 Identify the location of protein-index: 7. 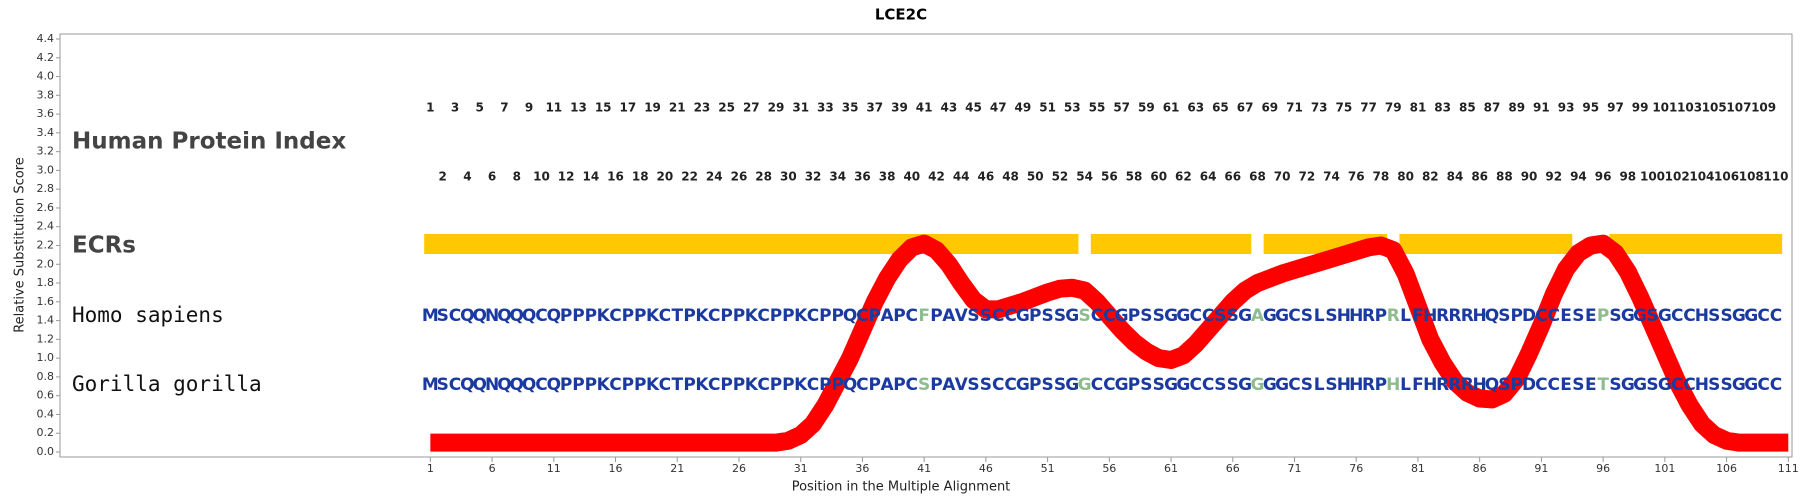
(504, 108).